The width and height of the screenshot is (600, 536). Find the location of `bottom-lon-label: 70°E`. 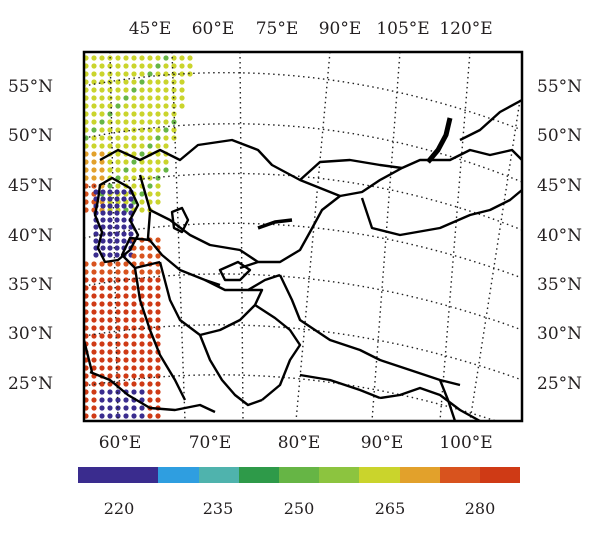

bottom-lon-label: 70°E is located at coordinates (210, 443).